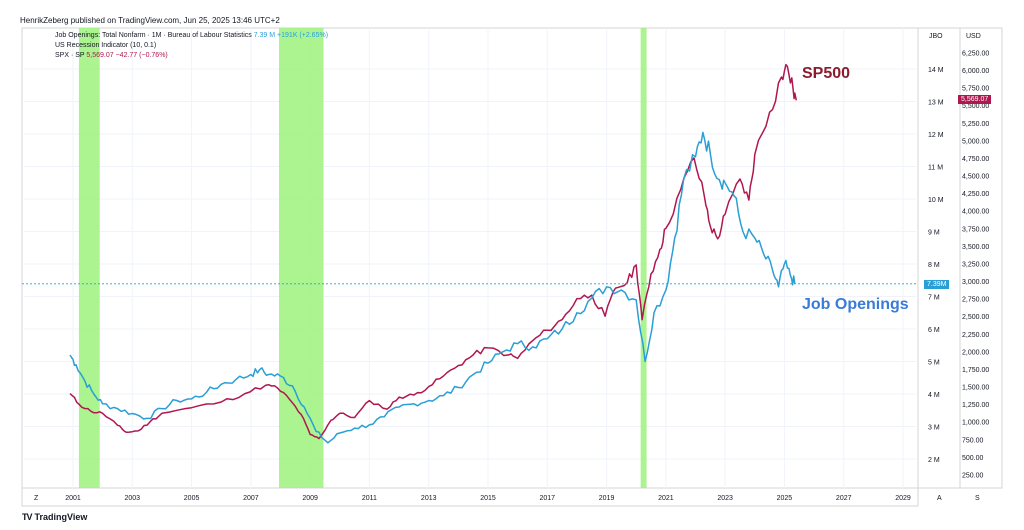  What do you see at coordinates (36, 498) in the screenshot?
I see `bottom-left-button: Z` at bounding box center [36, 498].